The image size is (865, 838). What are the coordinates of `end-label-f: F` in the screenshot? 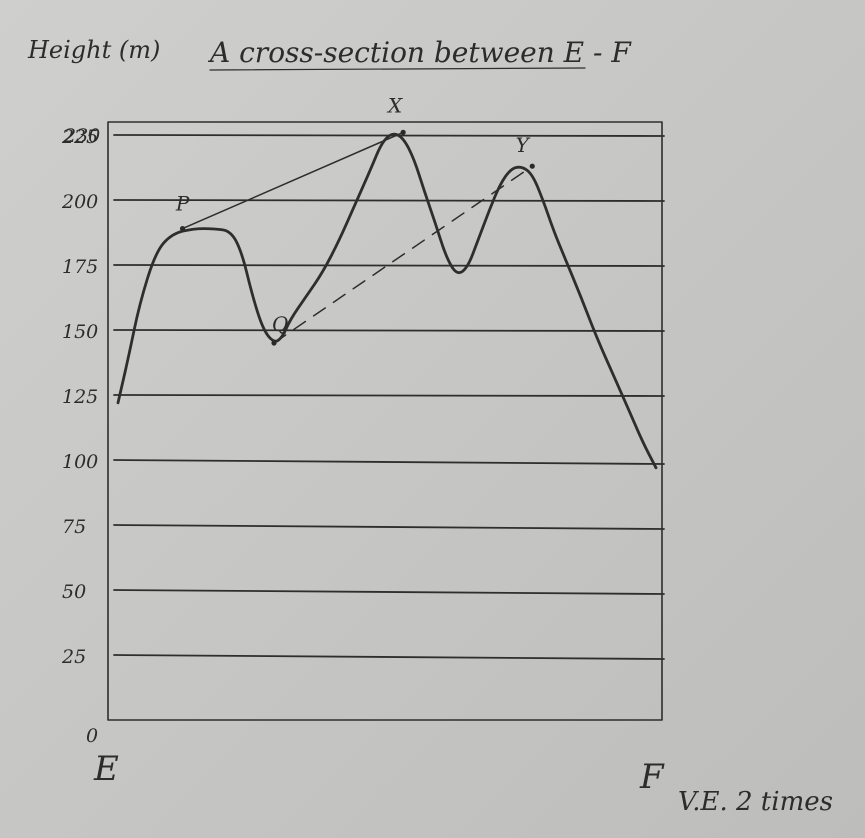 It's located at (652, 777).